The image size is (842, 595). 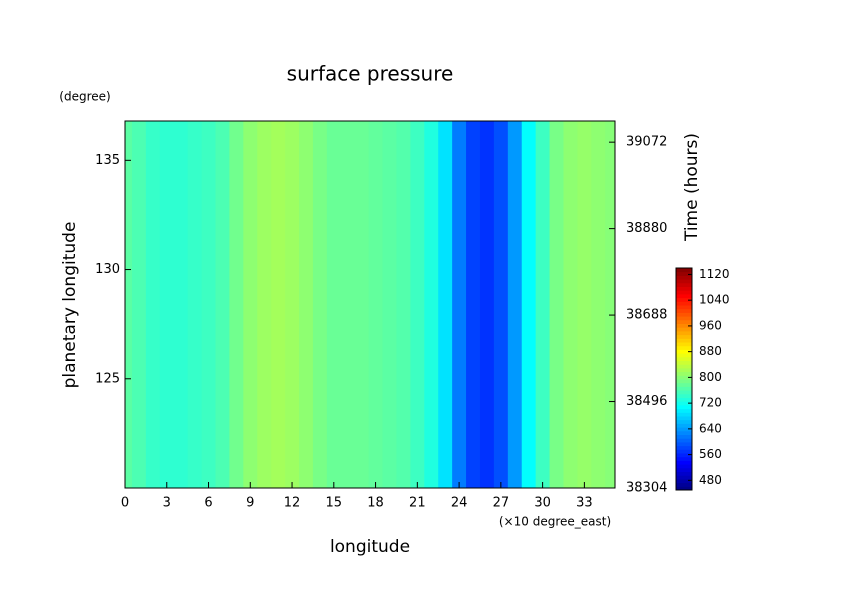 I want to click on x-tick-label: 9, so click(x=250, y=503).